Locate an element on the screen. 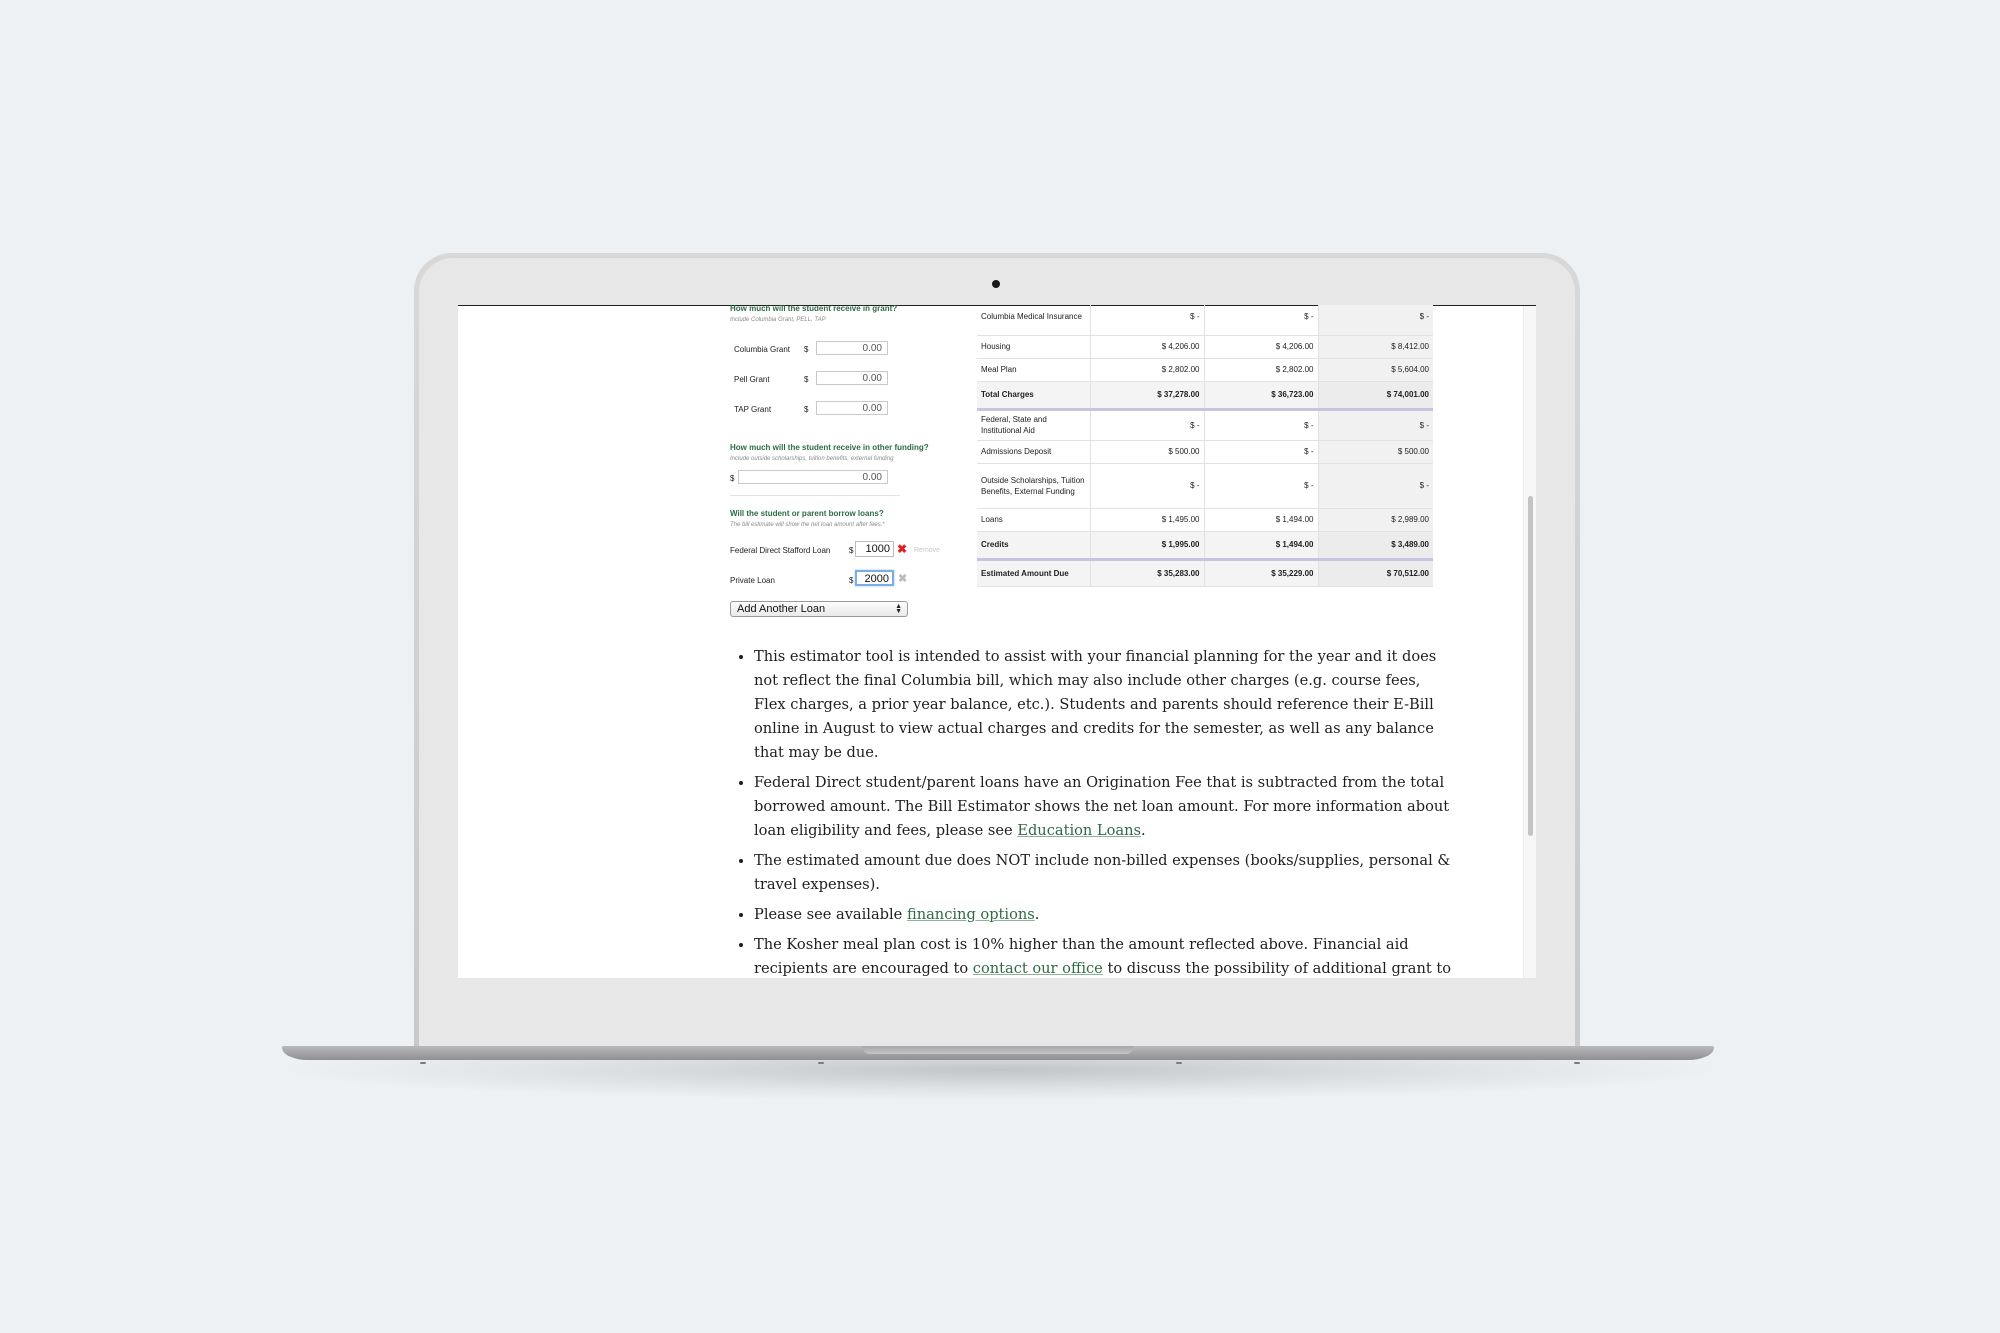  table-row-credits: Credits $ 1,995.00 $ 1,494.00 $ 3,489.00 is located at coordinates (1205, 546).